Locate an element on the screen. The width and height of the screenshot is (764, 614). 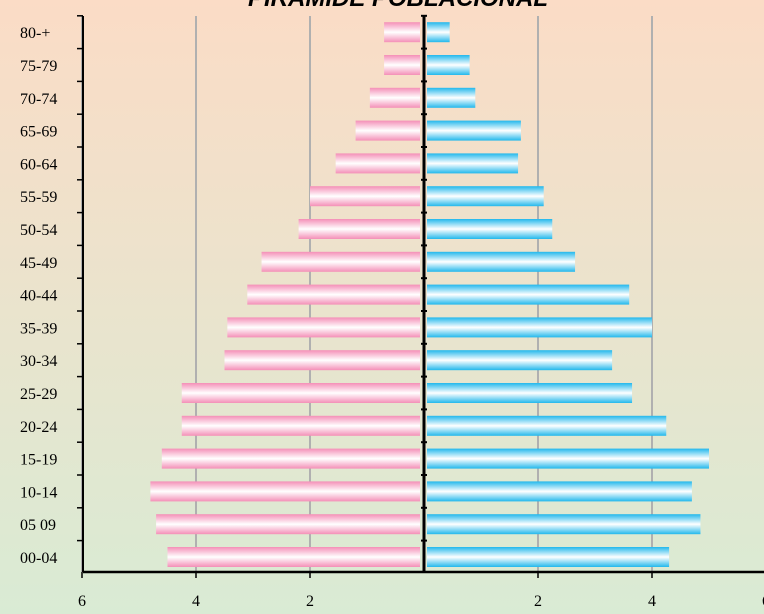
category-label: 40-44 is located at coordinates (38, 296).